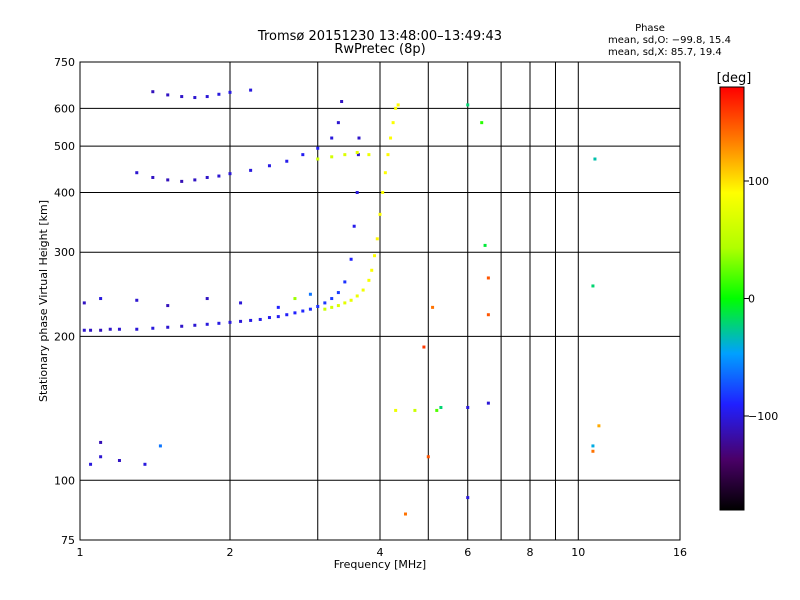 This screenshot has width=800, height=600. I want to click on y-tick-label: 600, so click(64, 108).